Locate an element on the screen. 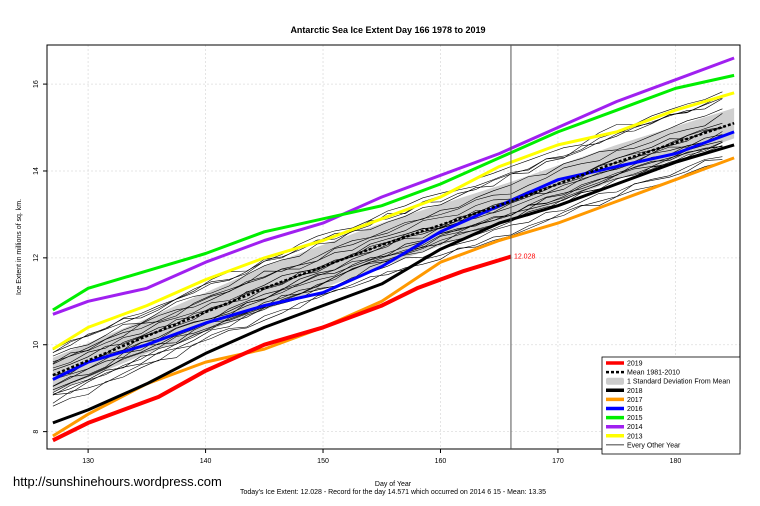 The width and height of the screenshot is (760, 506). y-tick-label: 10 is located at coordinates (36, 345).